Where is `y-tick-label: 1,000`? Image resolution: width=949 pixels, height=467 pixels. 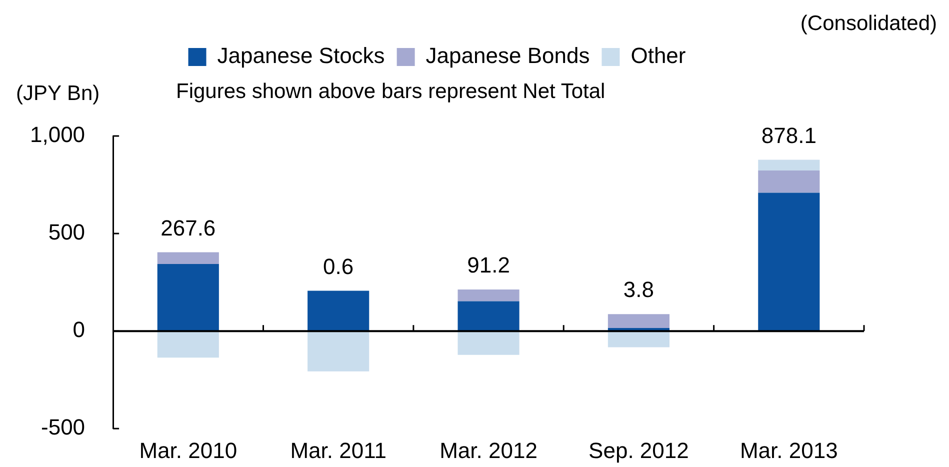
y-tick-label: 1,000 is located at coordinates (58, 135).